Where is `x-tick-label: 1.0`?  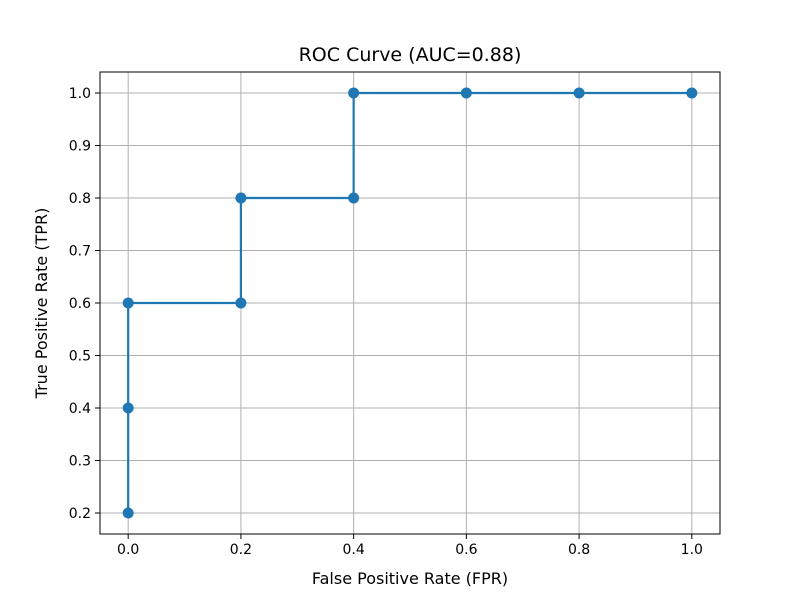
x-tick-label: 1.0 is located at coordinates (692, 550).